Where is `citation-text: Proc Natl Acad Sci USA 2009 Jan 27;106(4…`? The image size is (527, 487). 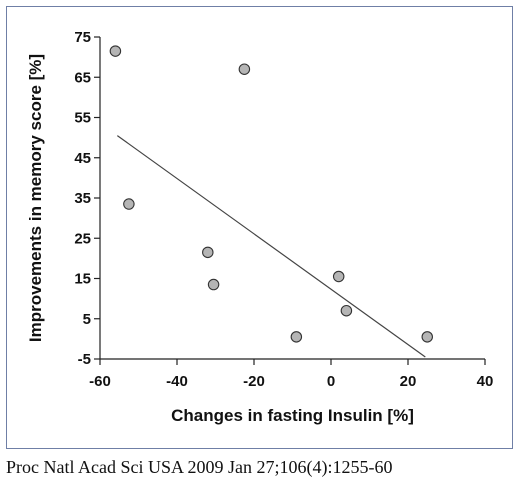 citation-text: Proc Natl Acad Sci USA 2009 Jan 27;106(4… is located at coordinates (199, 467).